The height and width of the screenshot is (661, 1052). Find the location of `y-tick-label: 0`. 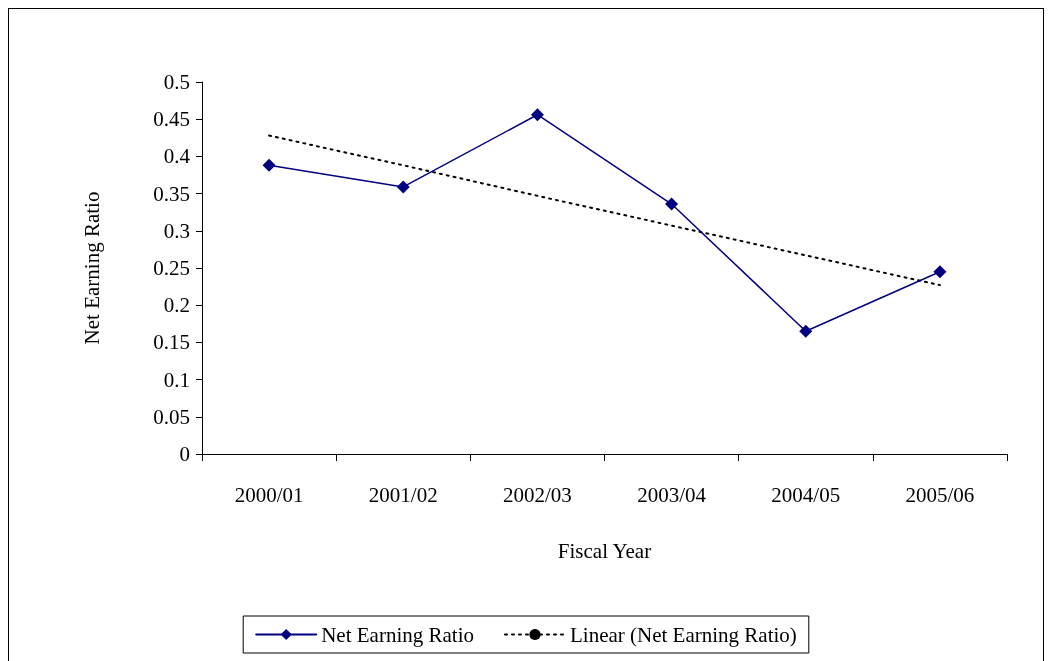

y-tick-label: 0 is located at coordinates (184, 454).